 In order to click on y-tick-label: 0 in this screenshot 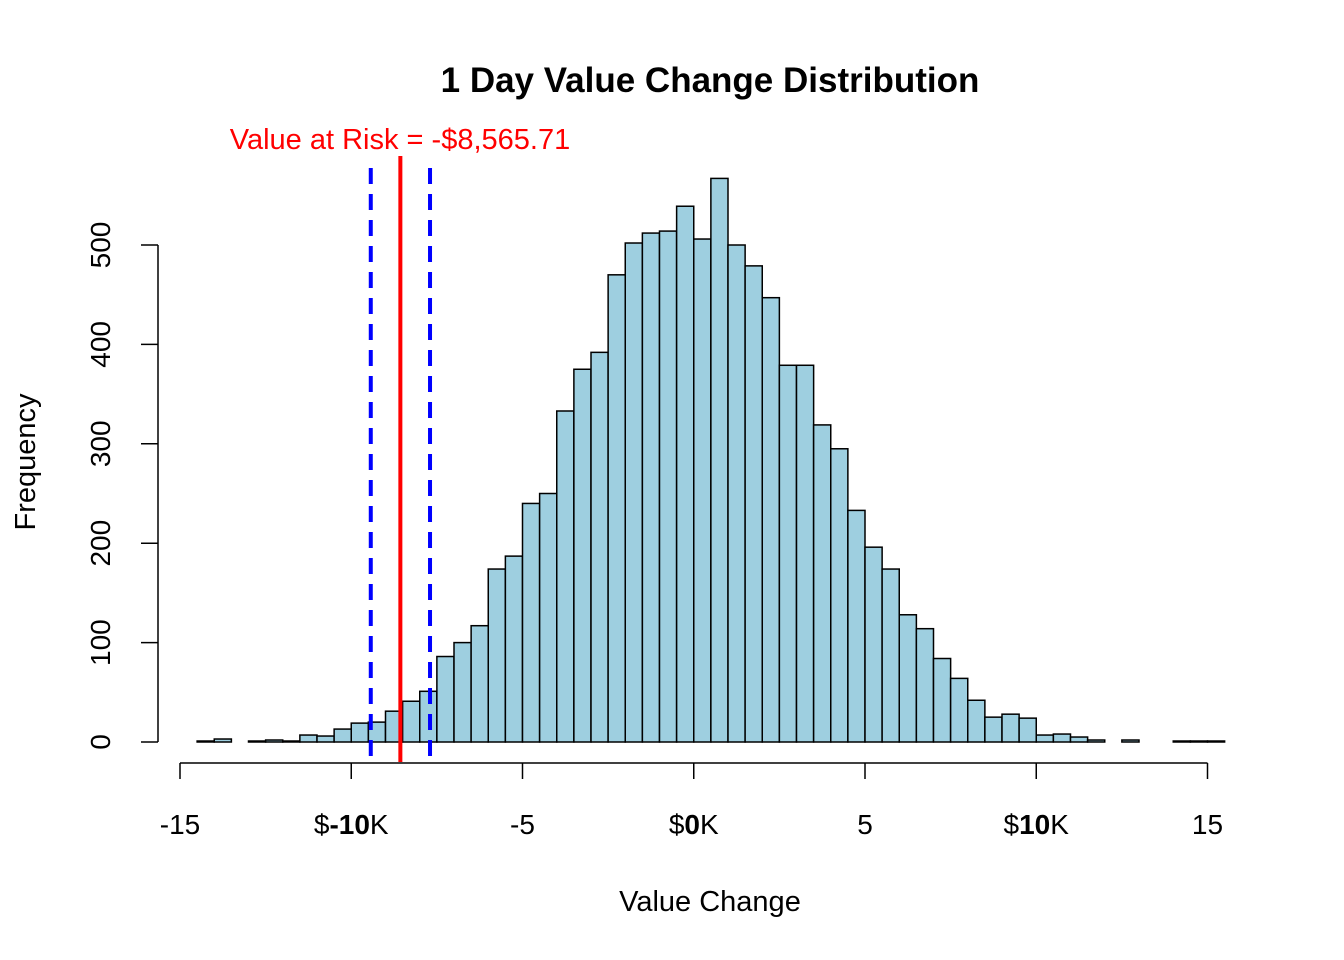, I will do `click(100, 742)`.